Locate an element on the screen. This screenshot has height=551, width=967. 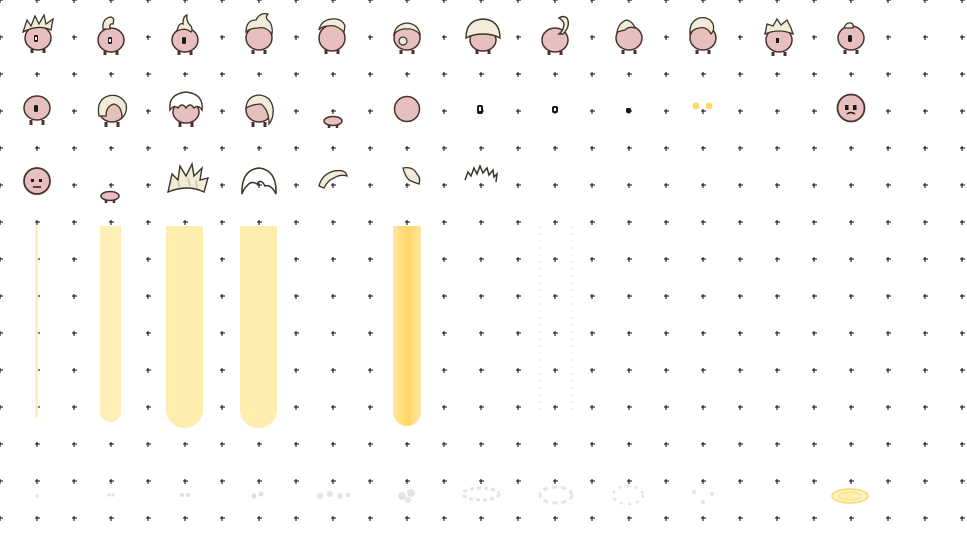
hair-spikes-outline-sprite is located at coordinates (481, 172).